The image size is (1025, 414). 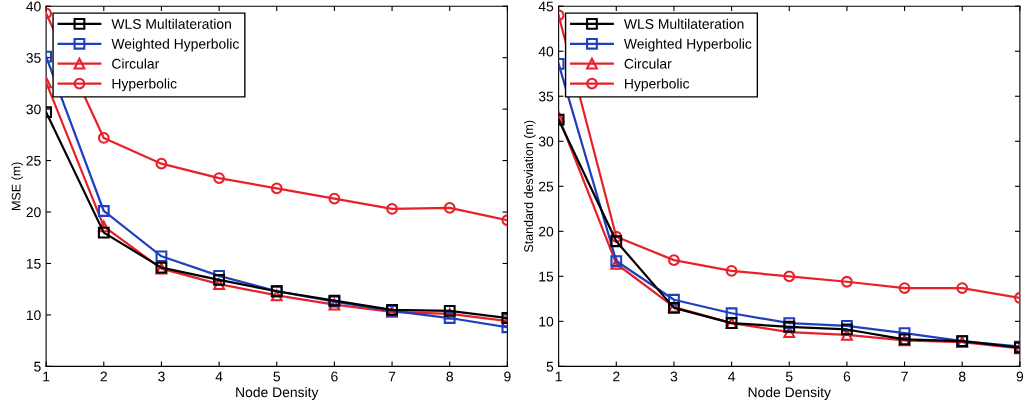 I want to click on y-axis-title: Standard desviation (m), so click(x=529, y=186).